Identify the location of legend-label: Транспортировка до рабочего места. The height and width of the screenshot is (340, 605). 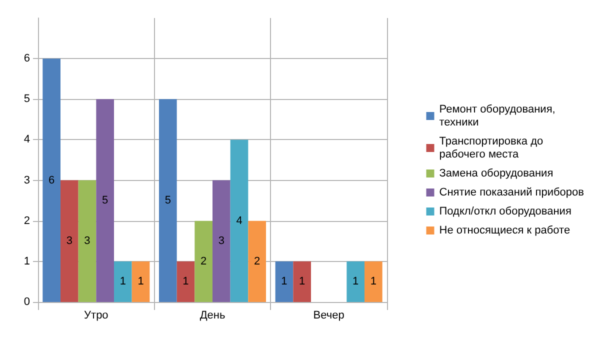
(491, 148).